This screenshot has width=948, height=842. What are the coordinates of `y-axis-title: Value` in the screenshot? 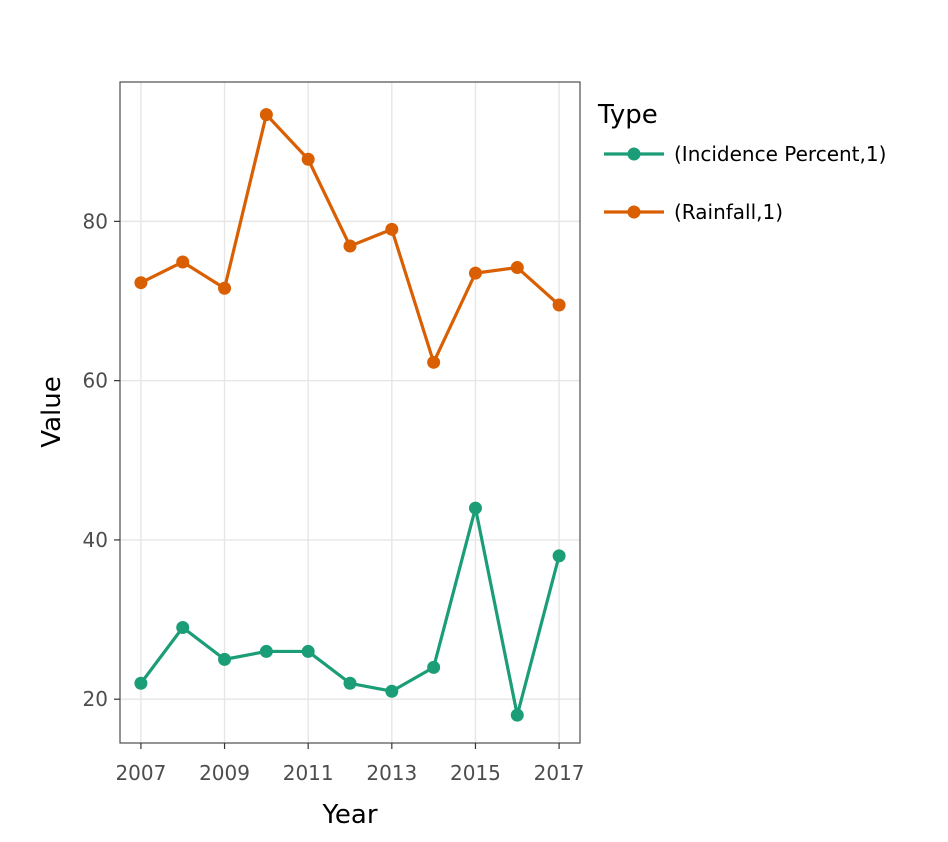 It's located at (52, 411).